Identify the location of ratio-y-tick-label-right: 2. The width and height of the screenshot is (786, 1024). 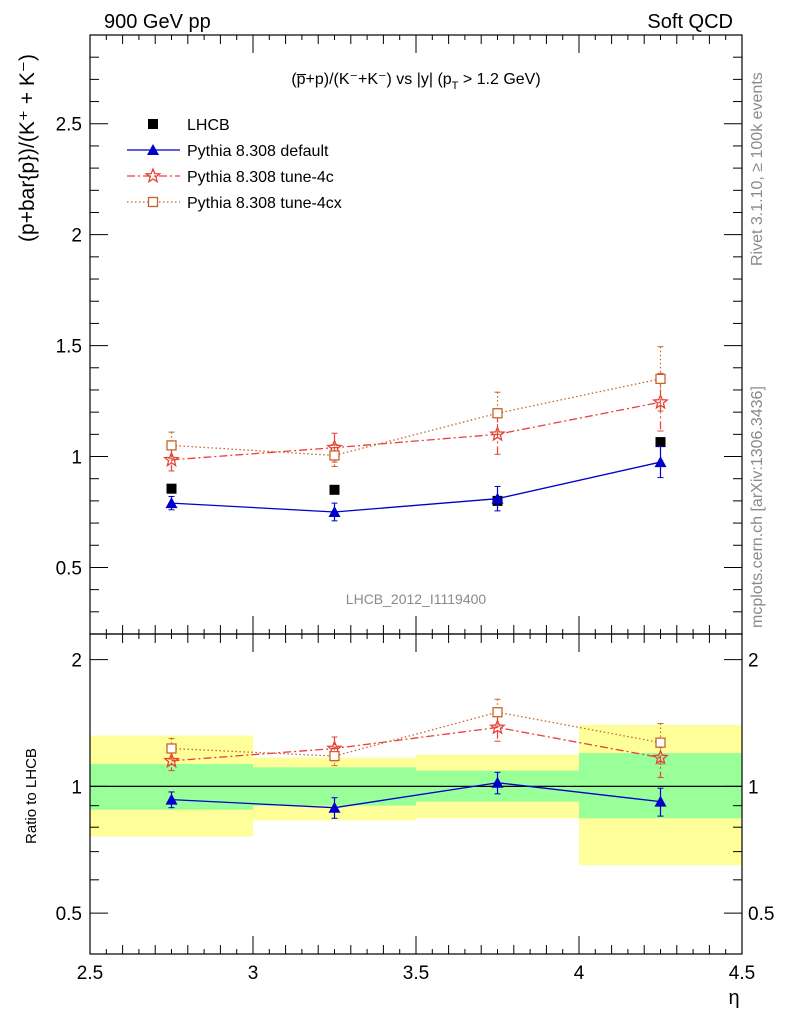
(753, 661).